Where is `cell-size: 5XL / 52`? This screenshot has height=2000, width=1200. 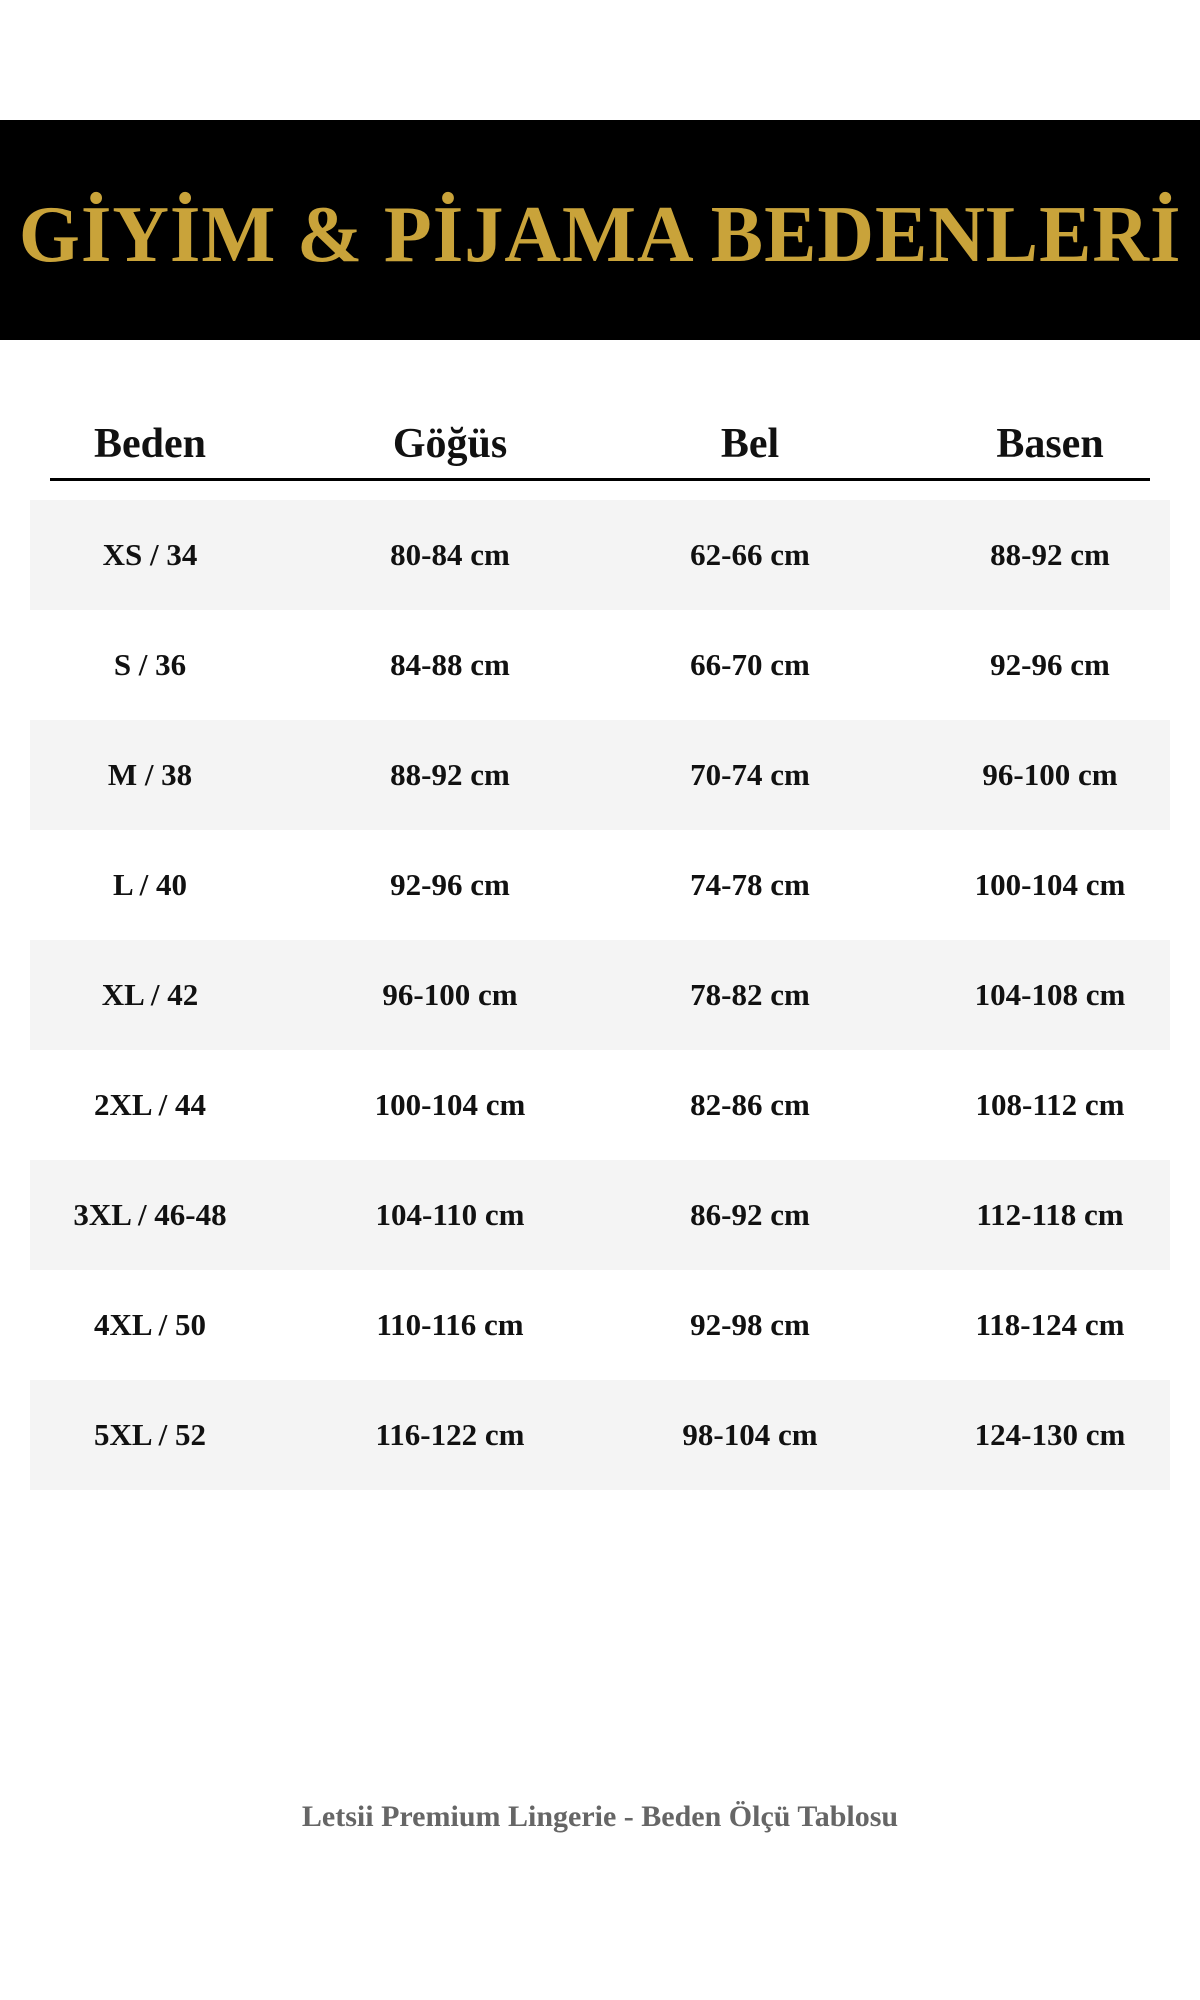 cell-size: 5XL / 52 is located at coordinates (150, 1434).